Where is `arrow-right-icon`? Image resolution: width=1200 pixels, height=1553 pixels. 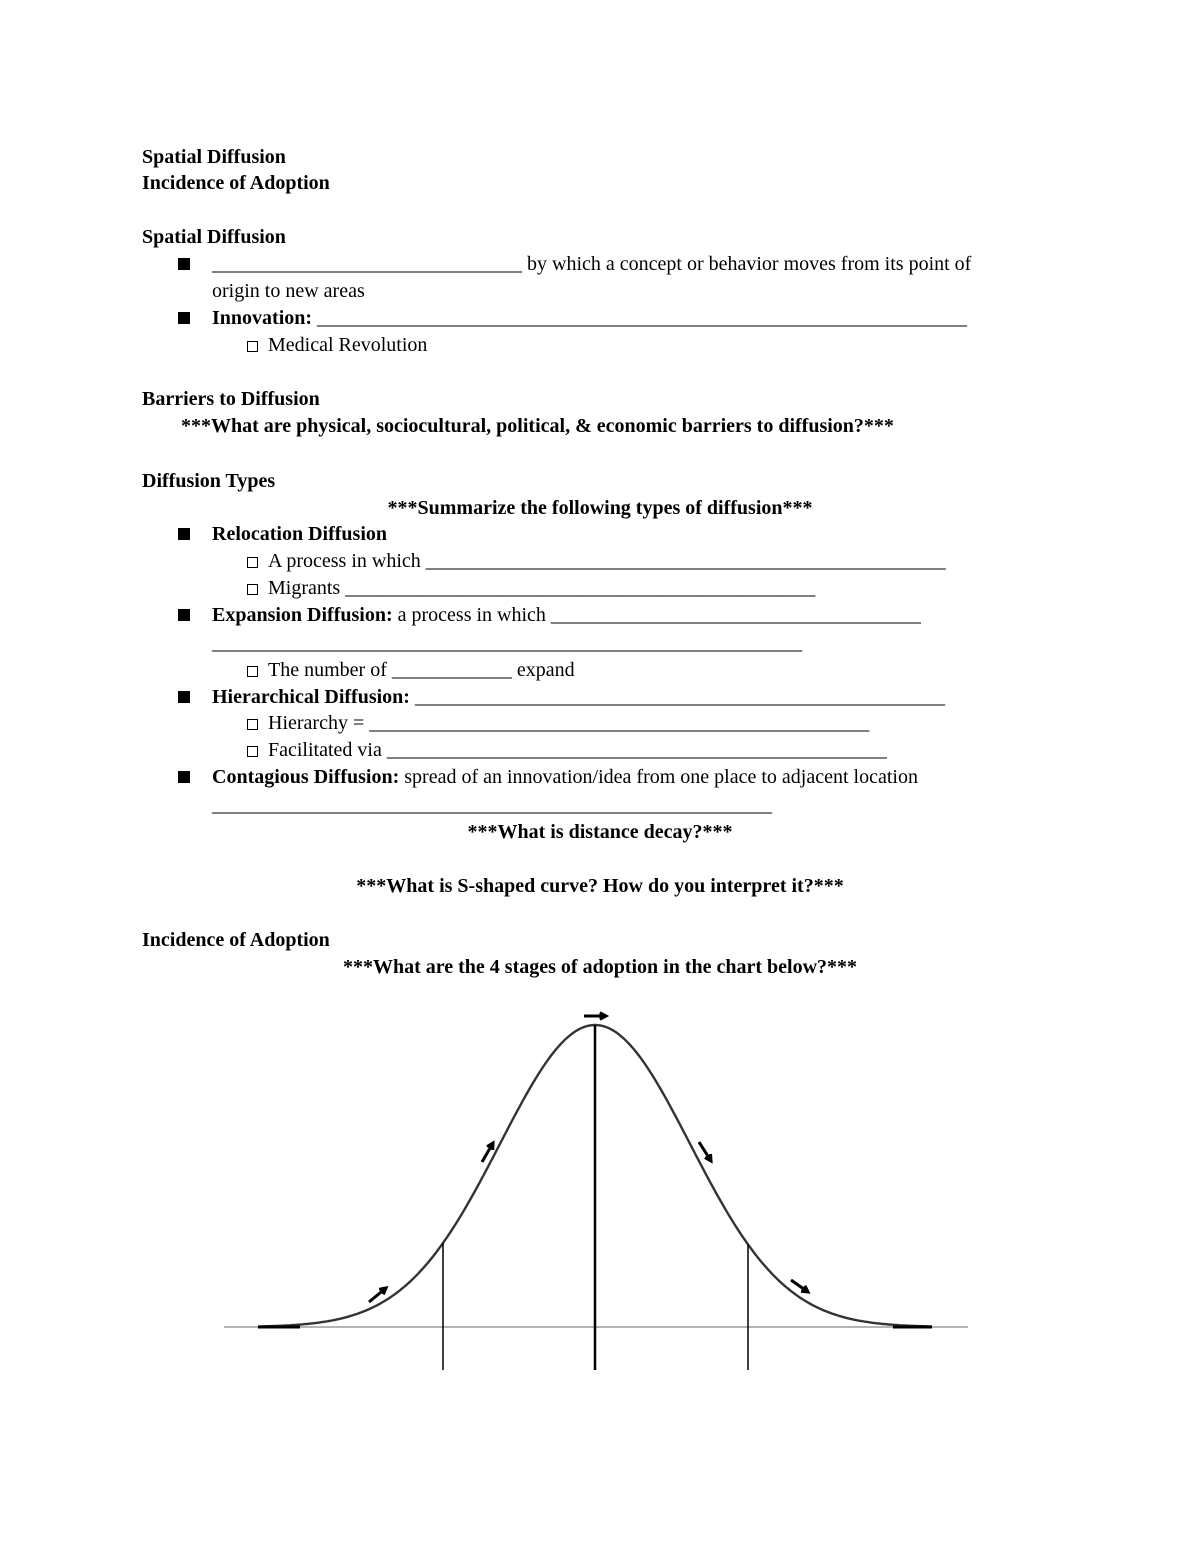 arrow-right-icon is located at coordinates (597, 1016).